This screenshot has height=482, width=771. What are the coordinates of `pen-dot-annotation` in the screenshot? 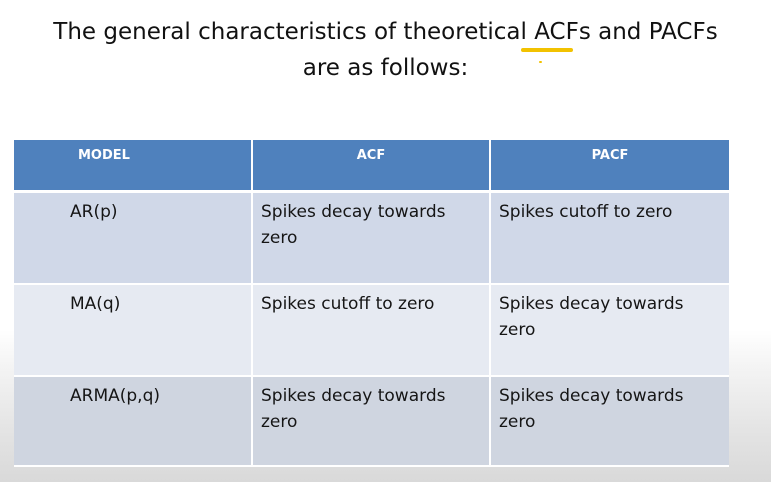 It's located at (540, 62).